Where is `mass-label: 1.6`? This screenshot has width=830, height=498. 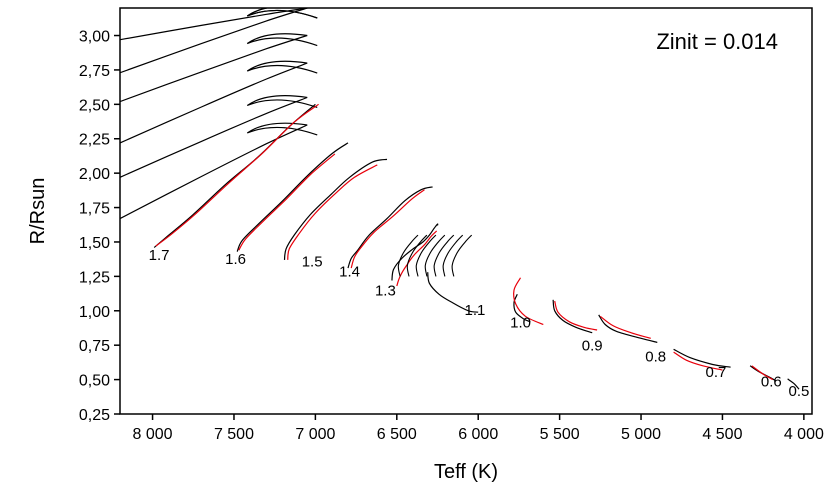
mass-label: 1.6 is located at coordinates (235, 259).